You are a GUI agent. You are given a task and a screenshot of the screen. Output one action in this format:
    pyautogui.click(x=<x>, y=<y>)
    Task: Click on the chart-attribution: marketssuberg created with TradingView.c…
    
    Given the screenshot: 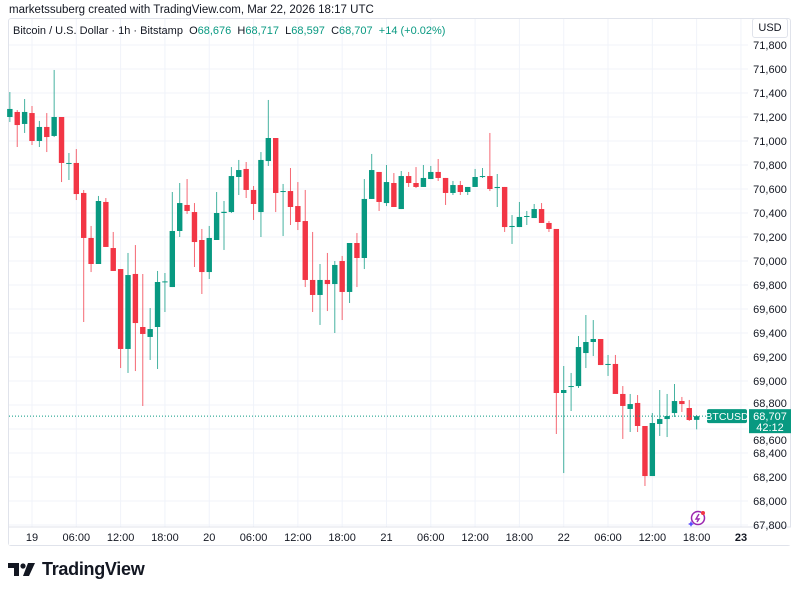 What is the action you would take?
    pyautogui.click(x=191, y=10)
    